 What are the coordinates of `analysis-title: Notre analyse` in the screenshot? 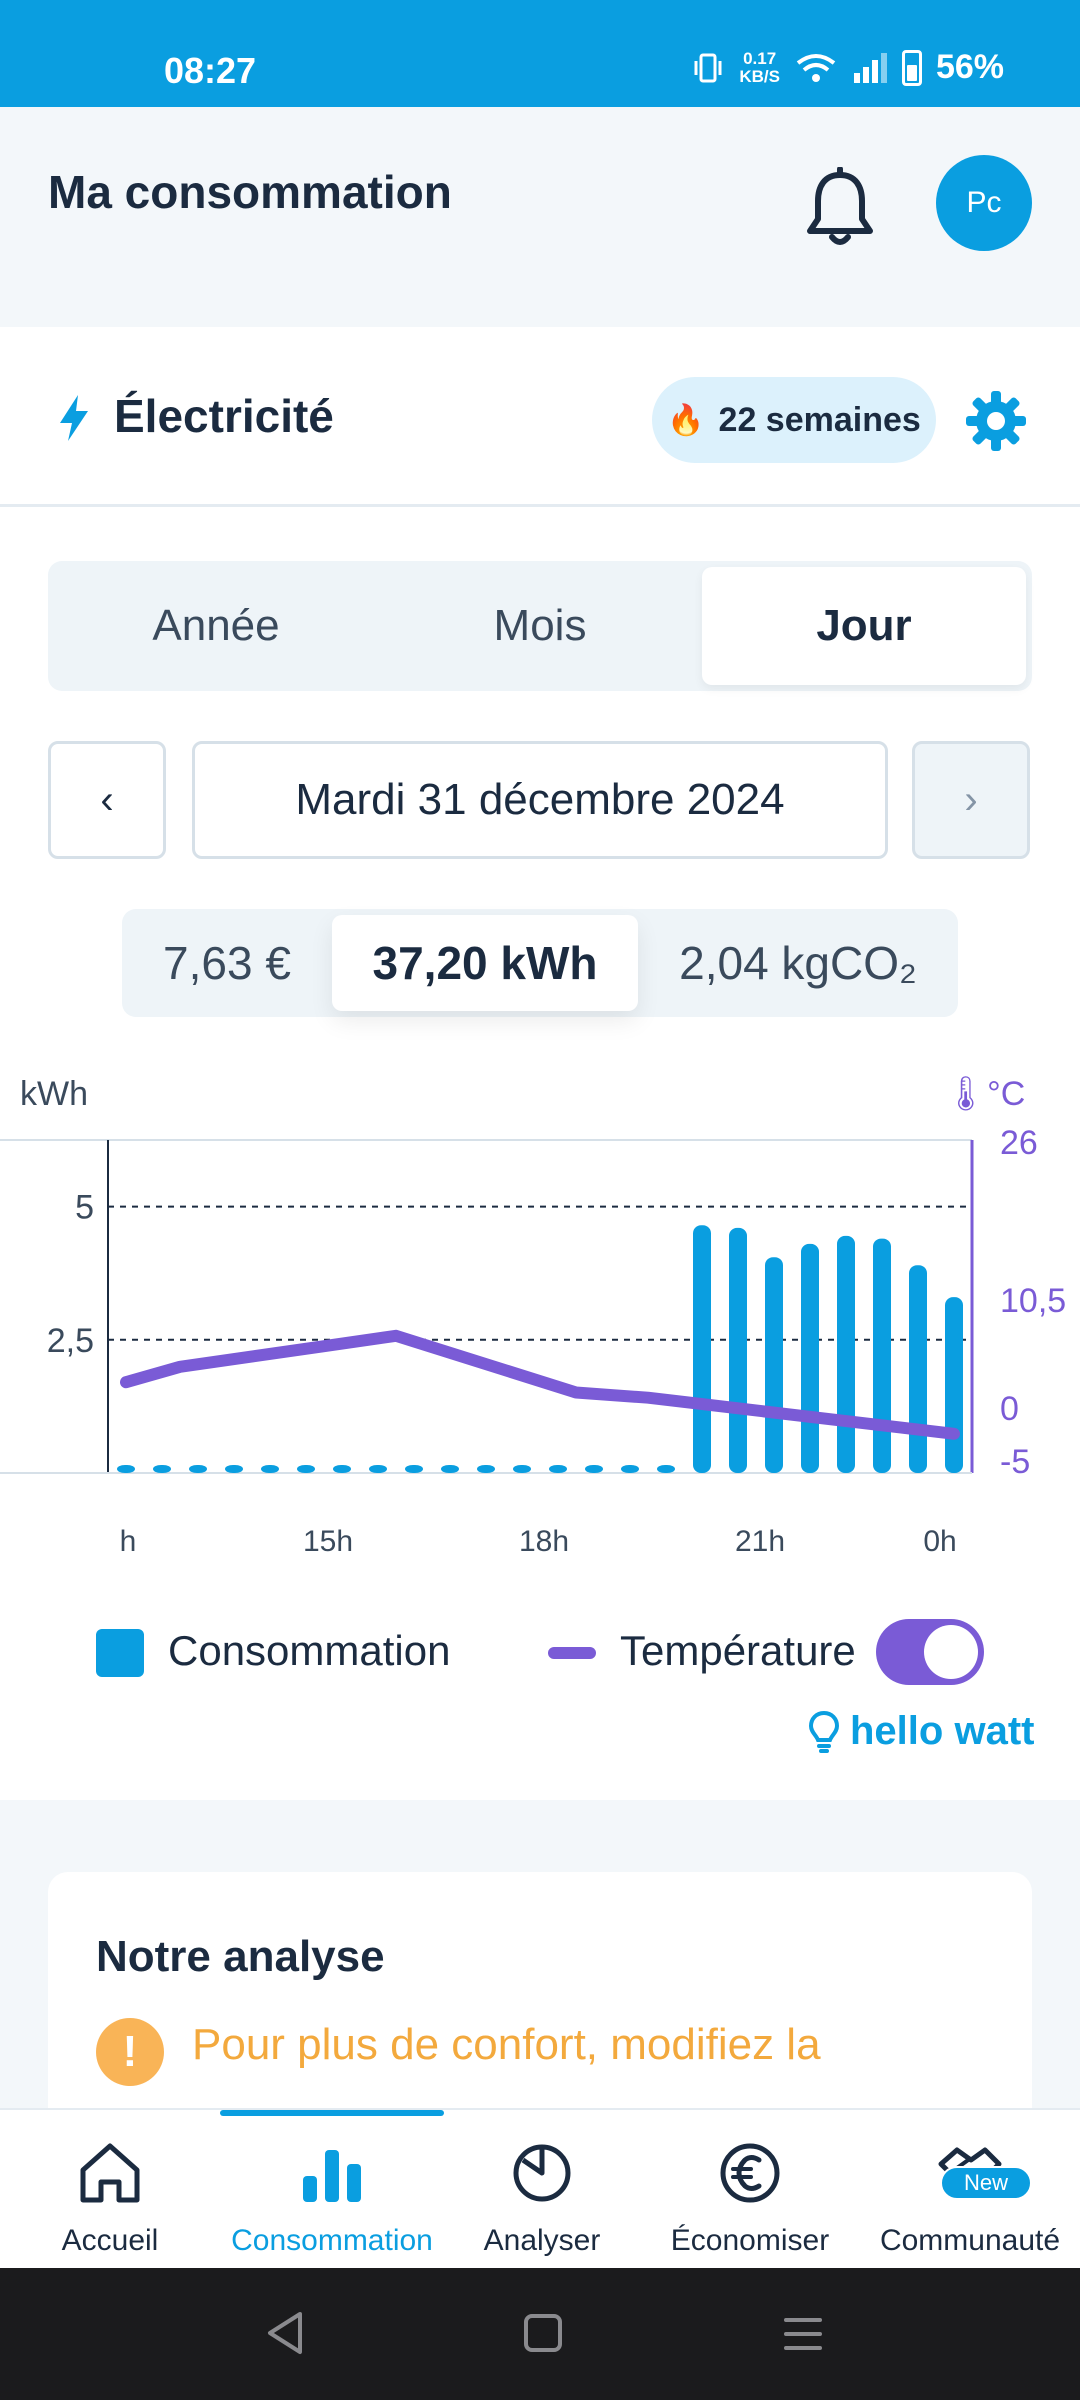 It's located at (240, 1956).